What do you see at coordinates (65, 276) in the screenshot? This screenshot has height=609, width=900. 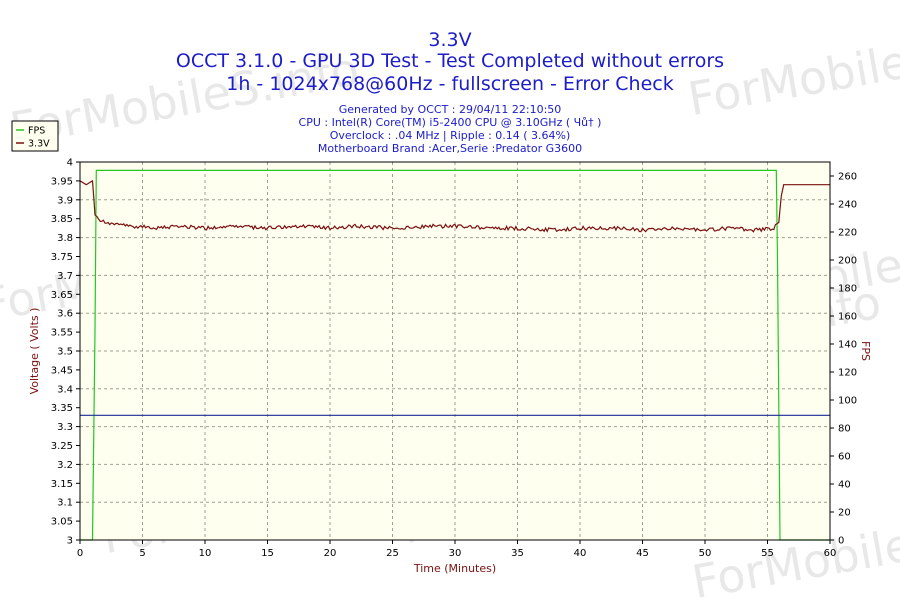 I see `y-tick-label: 3.7` at bounding box center [65, 276].